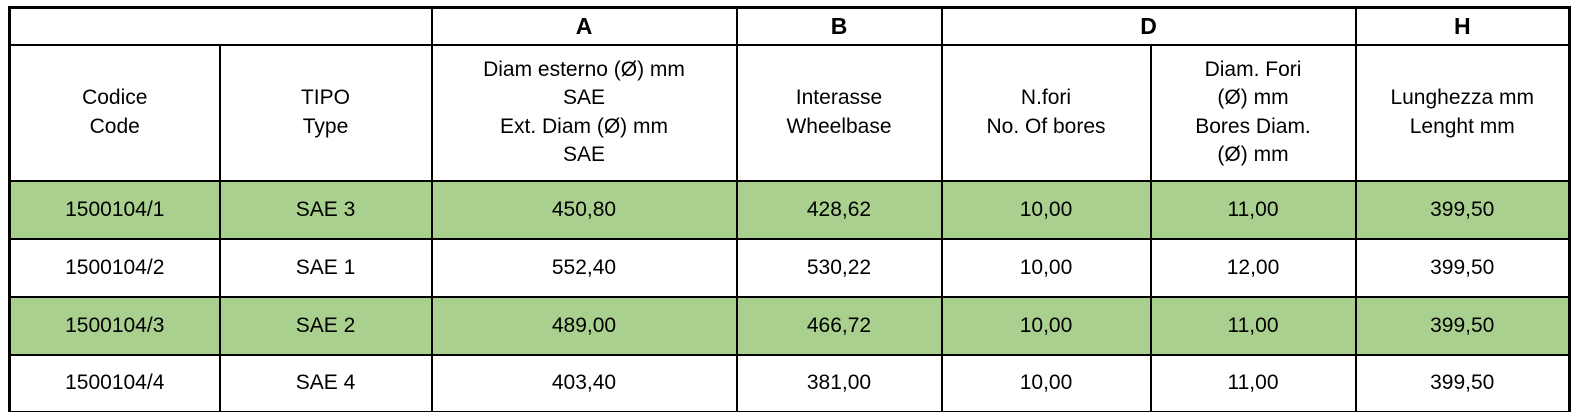 Image resolution: width=1576 pixels, height=412 pixels. I want to click on column-header-bores-diam: Diam. Fori (Ø) mm Bores Diam. (Ø) mm, so click(1253, 112).